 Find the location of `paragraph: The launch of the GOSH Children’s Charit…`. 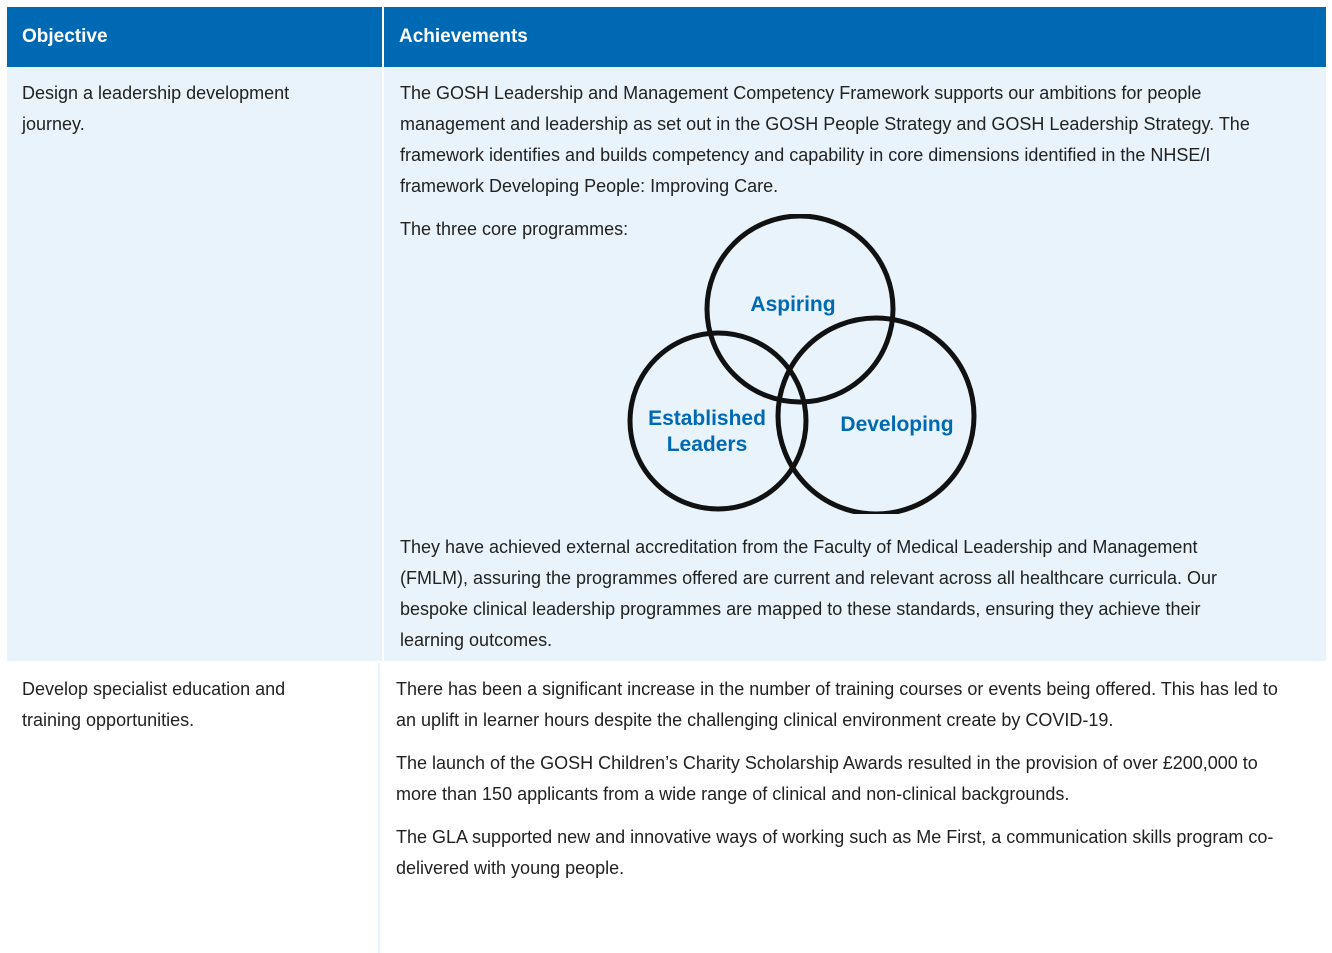

paragraph: The launch of the GOSH Children’s Charit… is located at coordinates (827, 778).